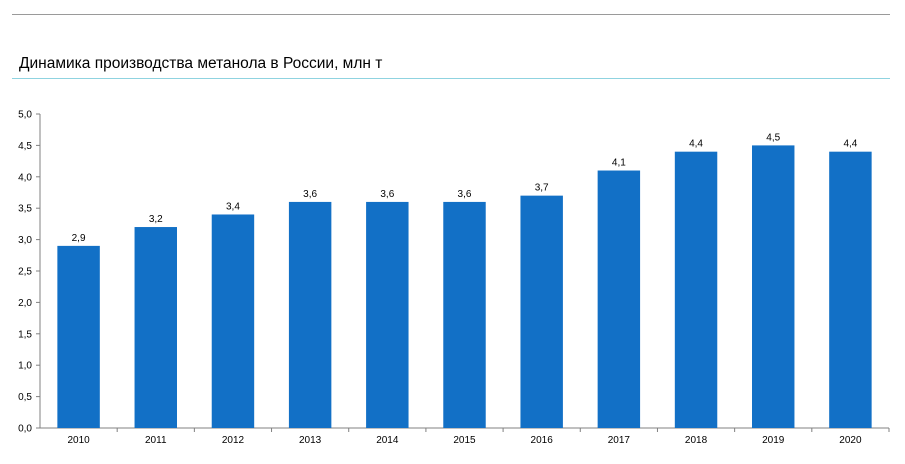 This screenshot has width=905, height=464. What do you see at coordinates (387, 440) in the screenshot?
I see `x-tick-label: 2014` at bounding box center [387, 440].